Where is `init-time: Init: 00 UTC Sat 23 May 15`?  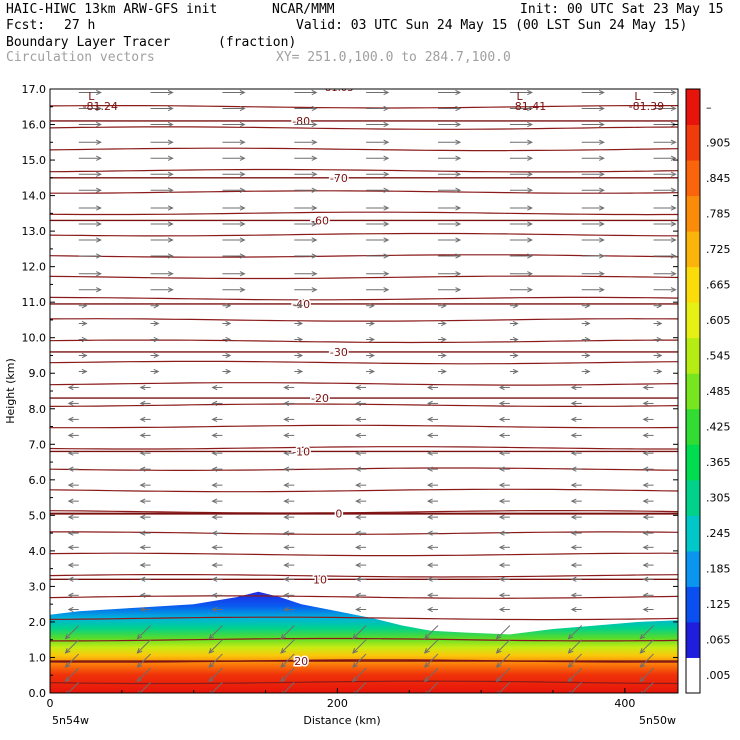 init-time: Init: 00 UTC Sat 23 May 15 is located at coordinates (622, 9).